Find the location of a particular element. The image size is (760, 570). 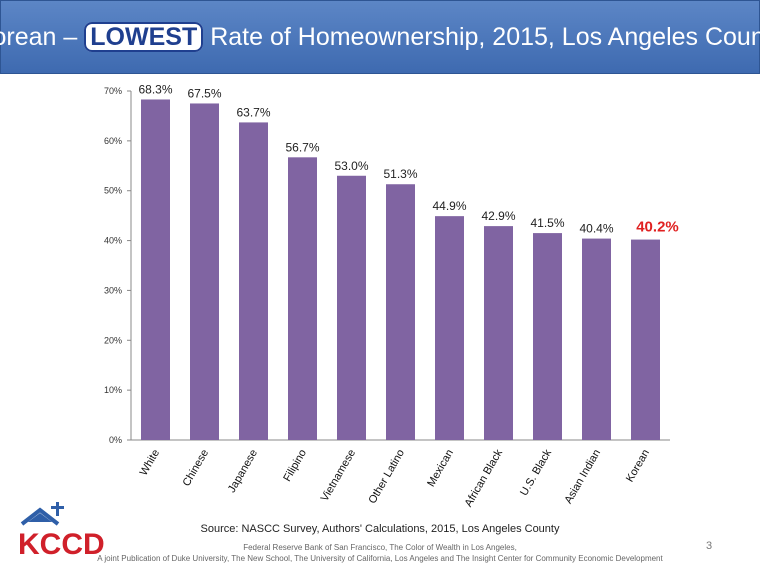

y-tick-label: 30% is located at coordinates (113, 290).